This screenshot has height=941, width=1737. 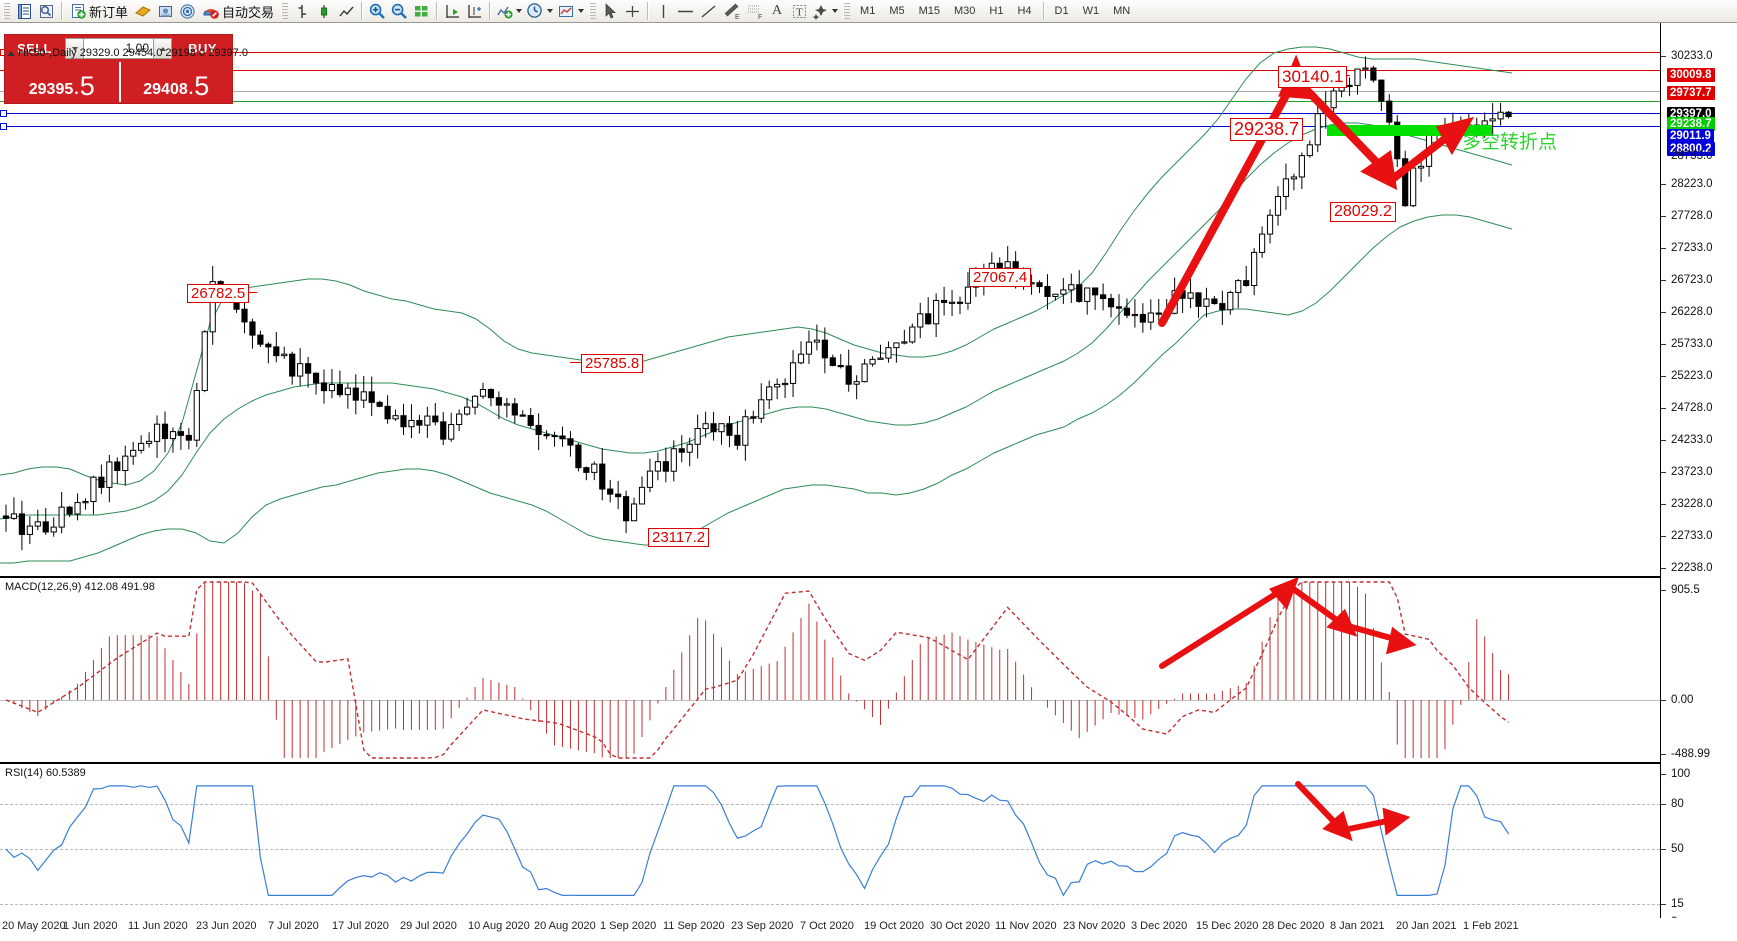 What do you see at coordinates (346, 11) in the screenshot?
I see `line-chart-icon` at bounding box center [346, 11].